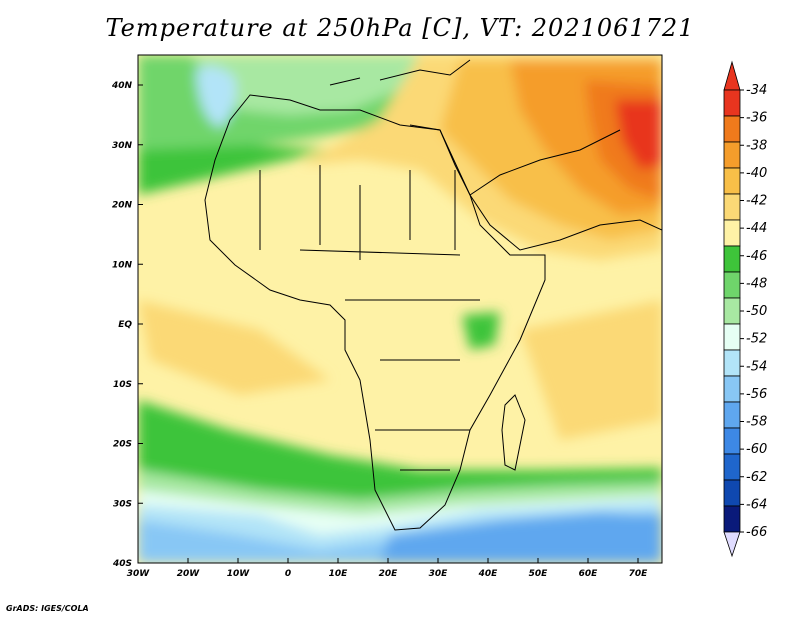 Image resolution: width=800 pixels, height=618 pixels. I want to click on lon-tick-label: 10E, so click(339, 574).